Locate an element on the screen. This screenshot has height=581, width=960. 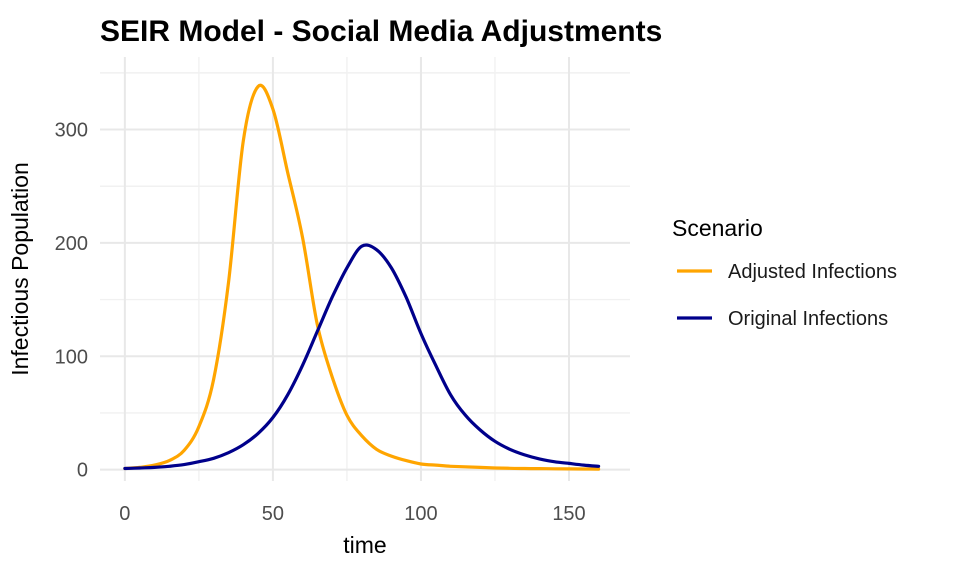
x-tick-label: 100 is located at coordinates (420, 514).